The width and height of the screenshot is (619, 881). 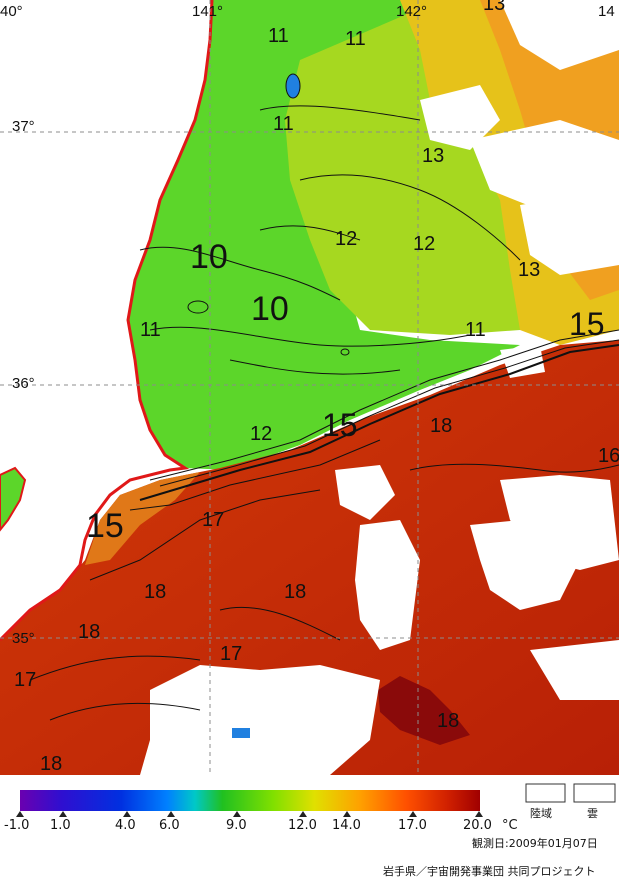 What do you see at coordinates (477, 825) in the screenshot?
I see `scale-label: 20.0` at bounding box center [477, 825].